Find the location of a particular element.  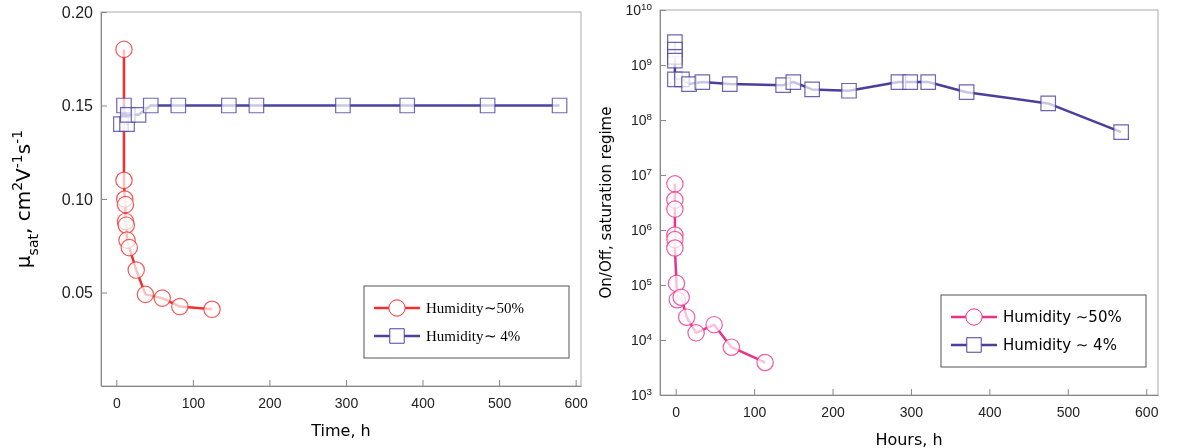

y-tick-label: 10$^{5}$ is located at coordinates (641, 284).